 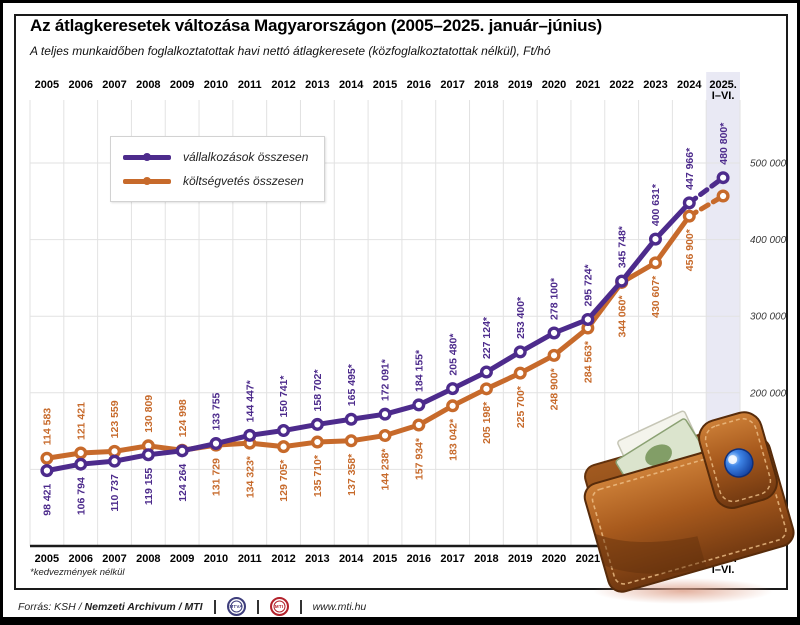 What do you see at coordinates (51, 606) in the screenshot?
I see `source-prefix: Forrás: KSH /` at bounding box center [51, 606].